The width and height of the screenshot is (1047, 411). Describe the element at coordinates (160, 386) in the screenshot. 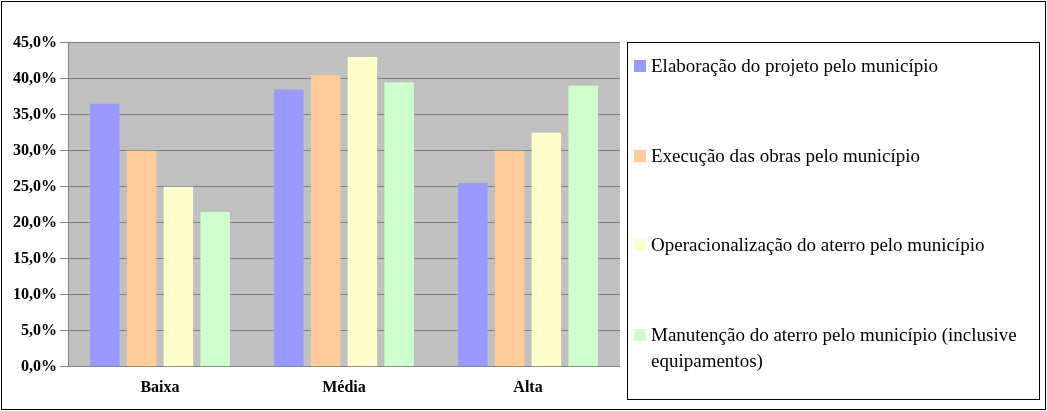

I see `x-tick-label: Baixa` at that location.